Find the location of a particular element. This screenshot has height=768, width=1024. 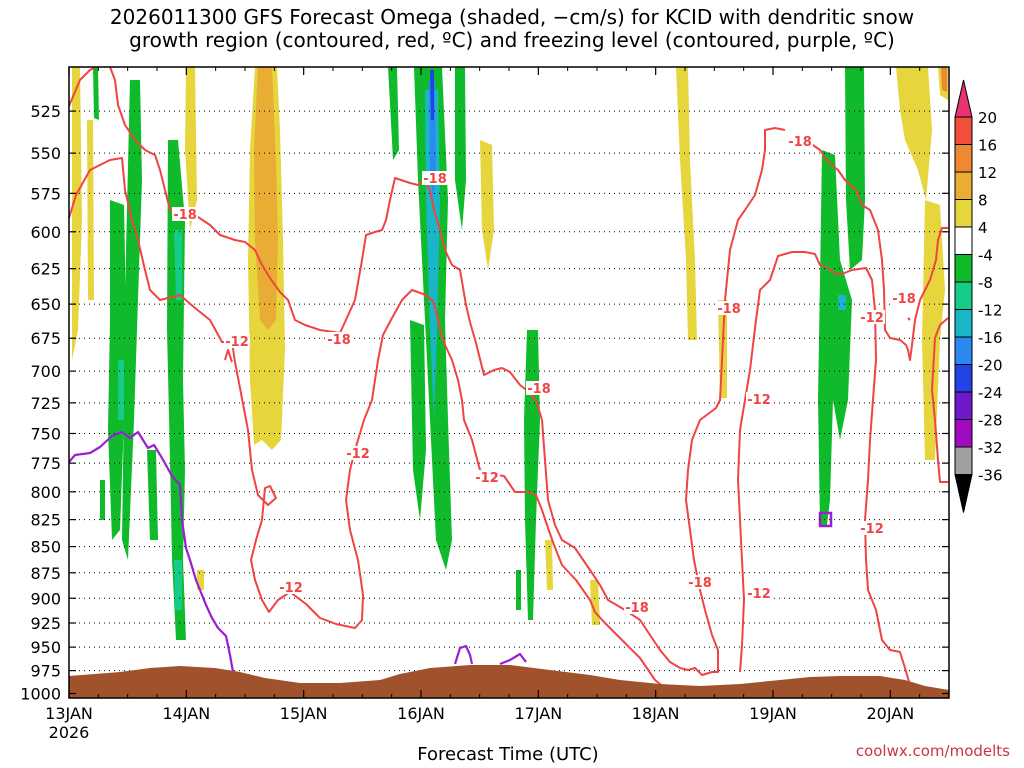

y-tick-label: 575 is located at coordinates (45, 193).